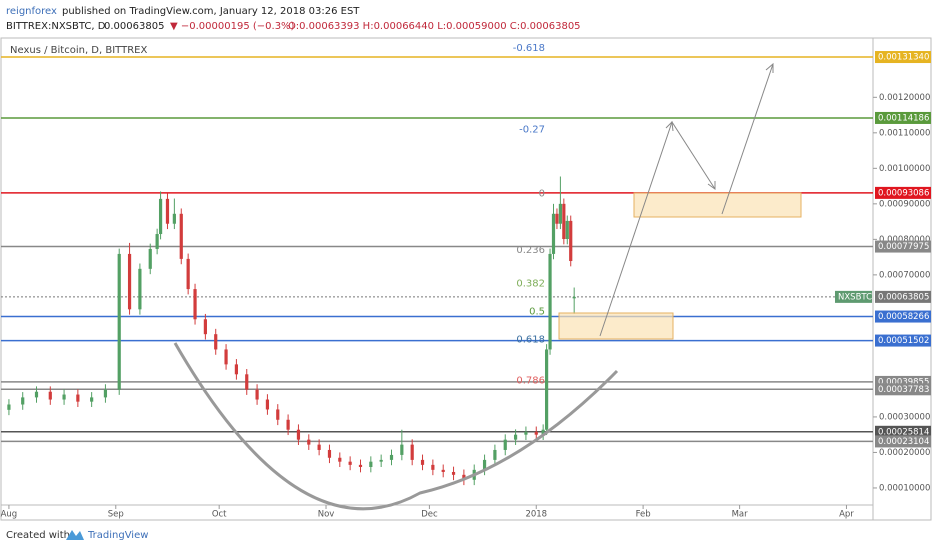  I want to click on level-label: 0.00063805, so click(903, 297).